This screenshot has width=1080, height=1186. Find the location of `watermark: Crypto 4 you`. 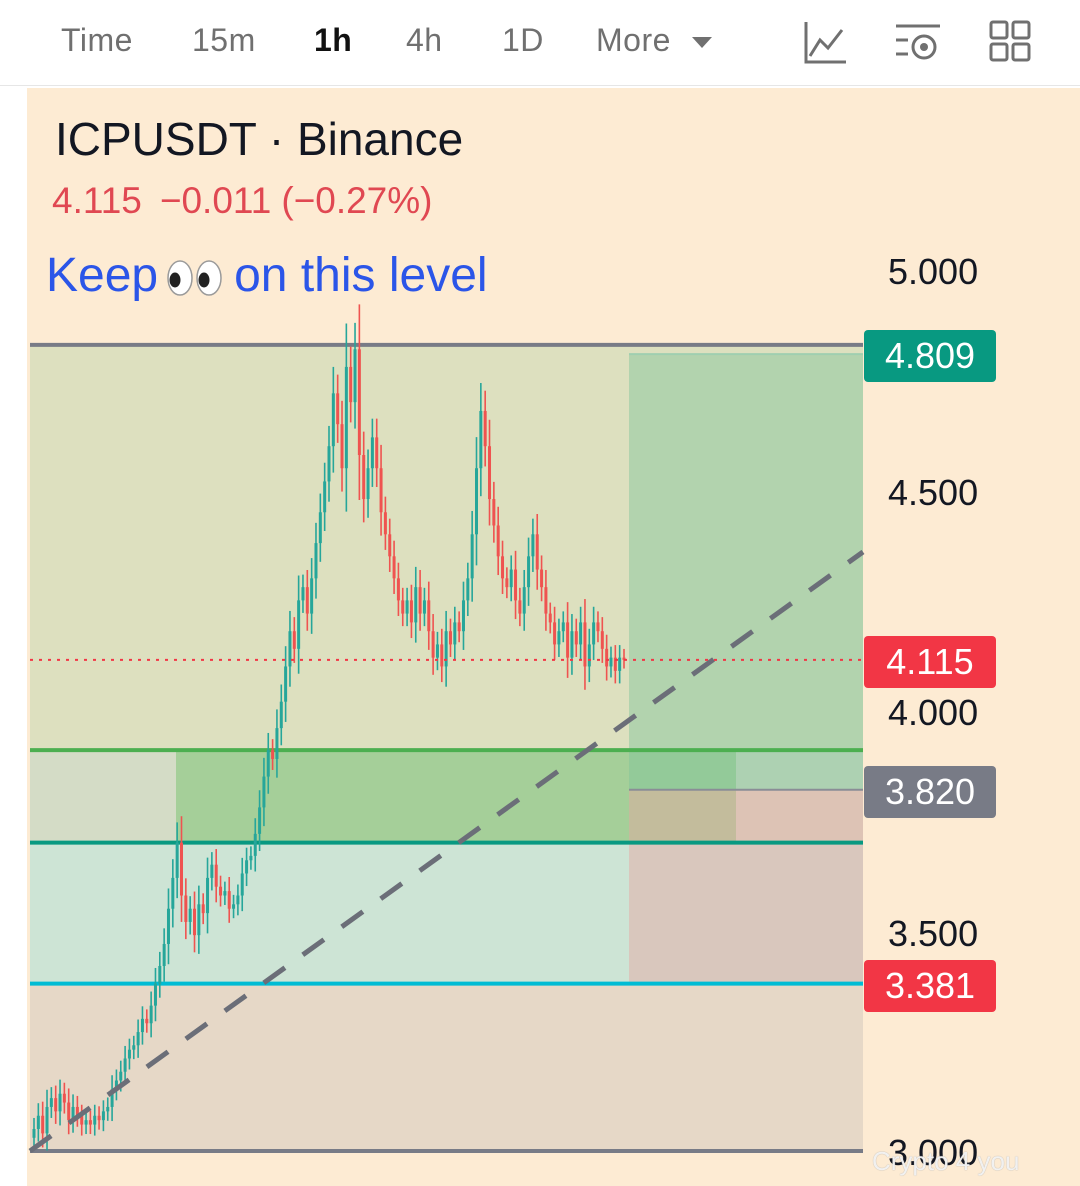

watermark: Crypto 4 you is located at coordinates (946, 1161).